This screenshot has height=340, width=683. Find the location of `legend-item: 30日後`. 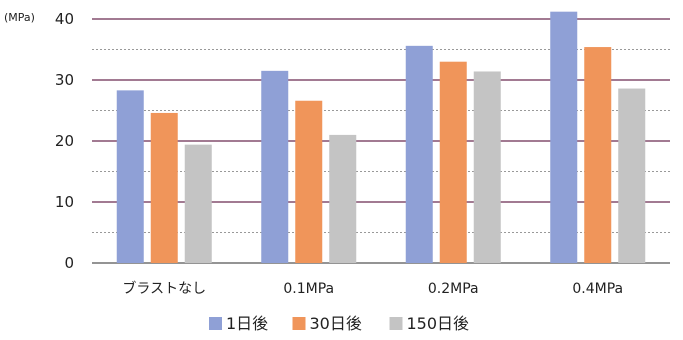

legend-item: 30日後 is located at coordinates (327, 323).